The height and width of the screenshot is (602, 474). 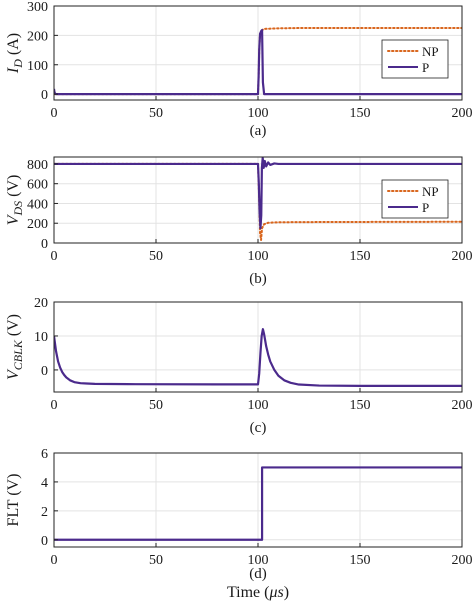 What do you see at coordinates (258, 574) in the screenshot?
I see `panel-caption: (d)` at bounding box center [258, 574].